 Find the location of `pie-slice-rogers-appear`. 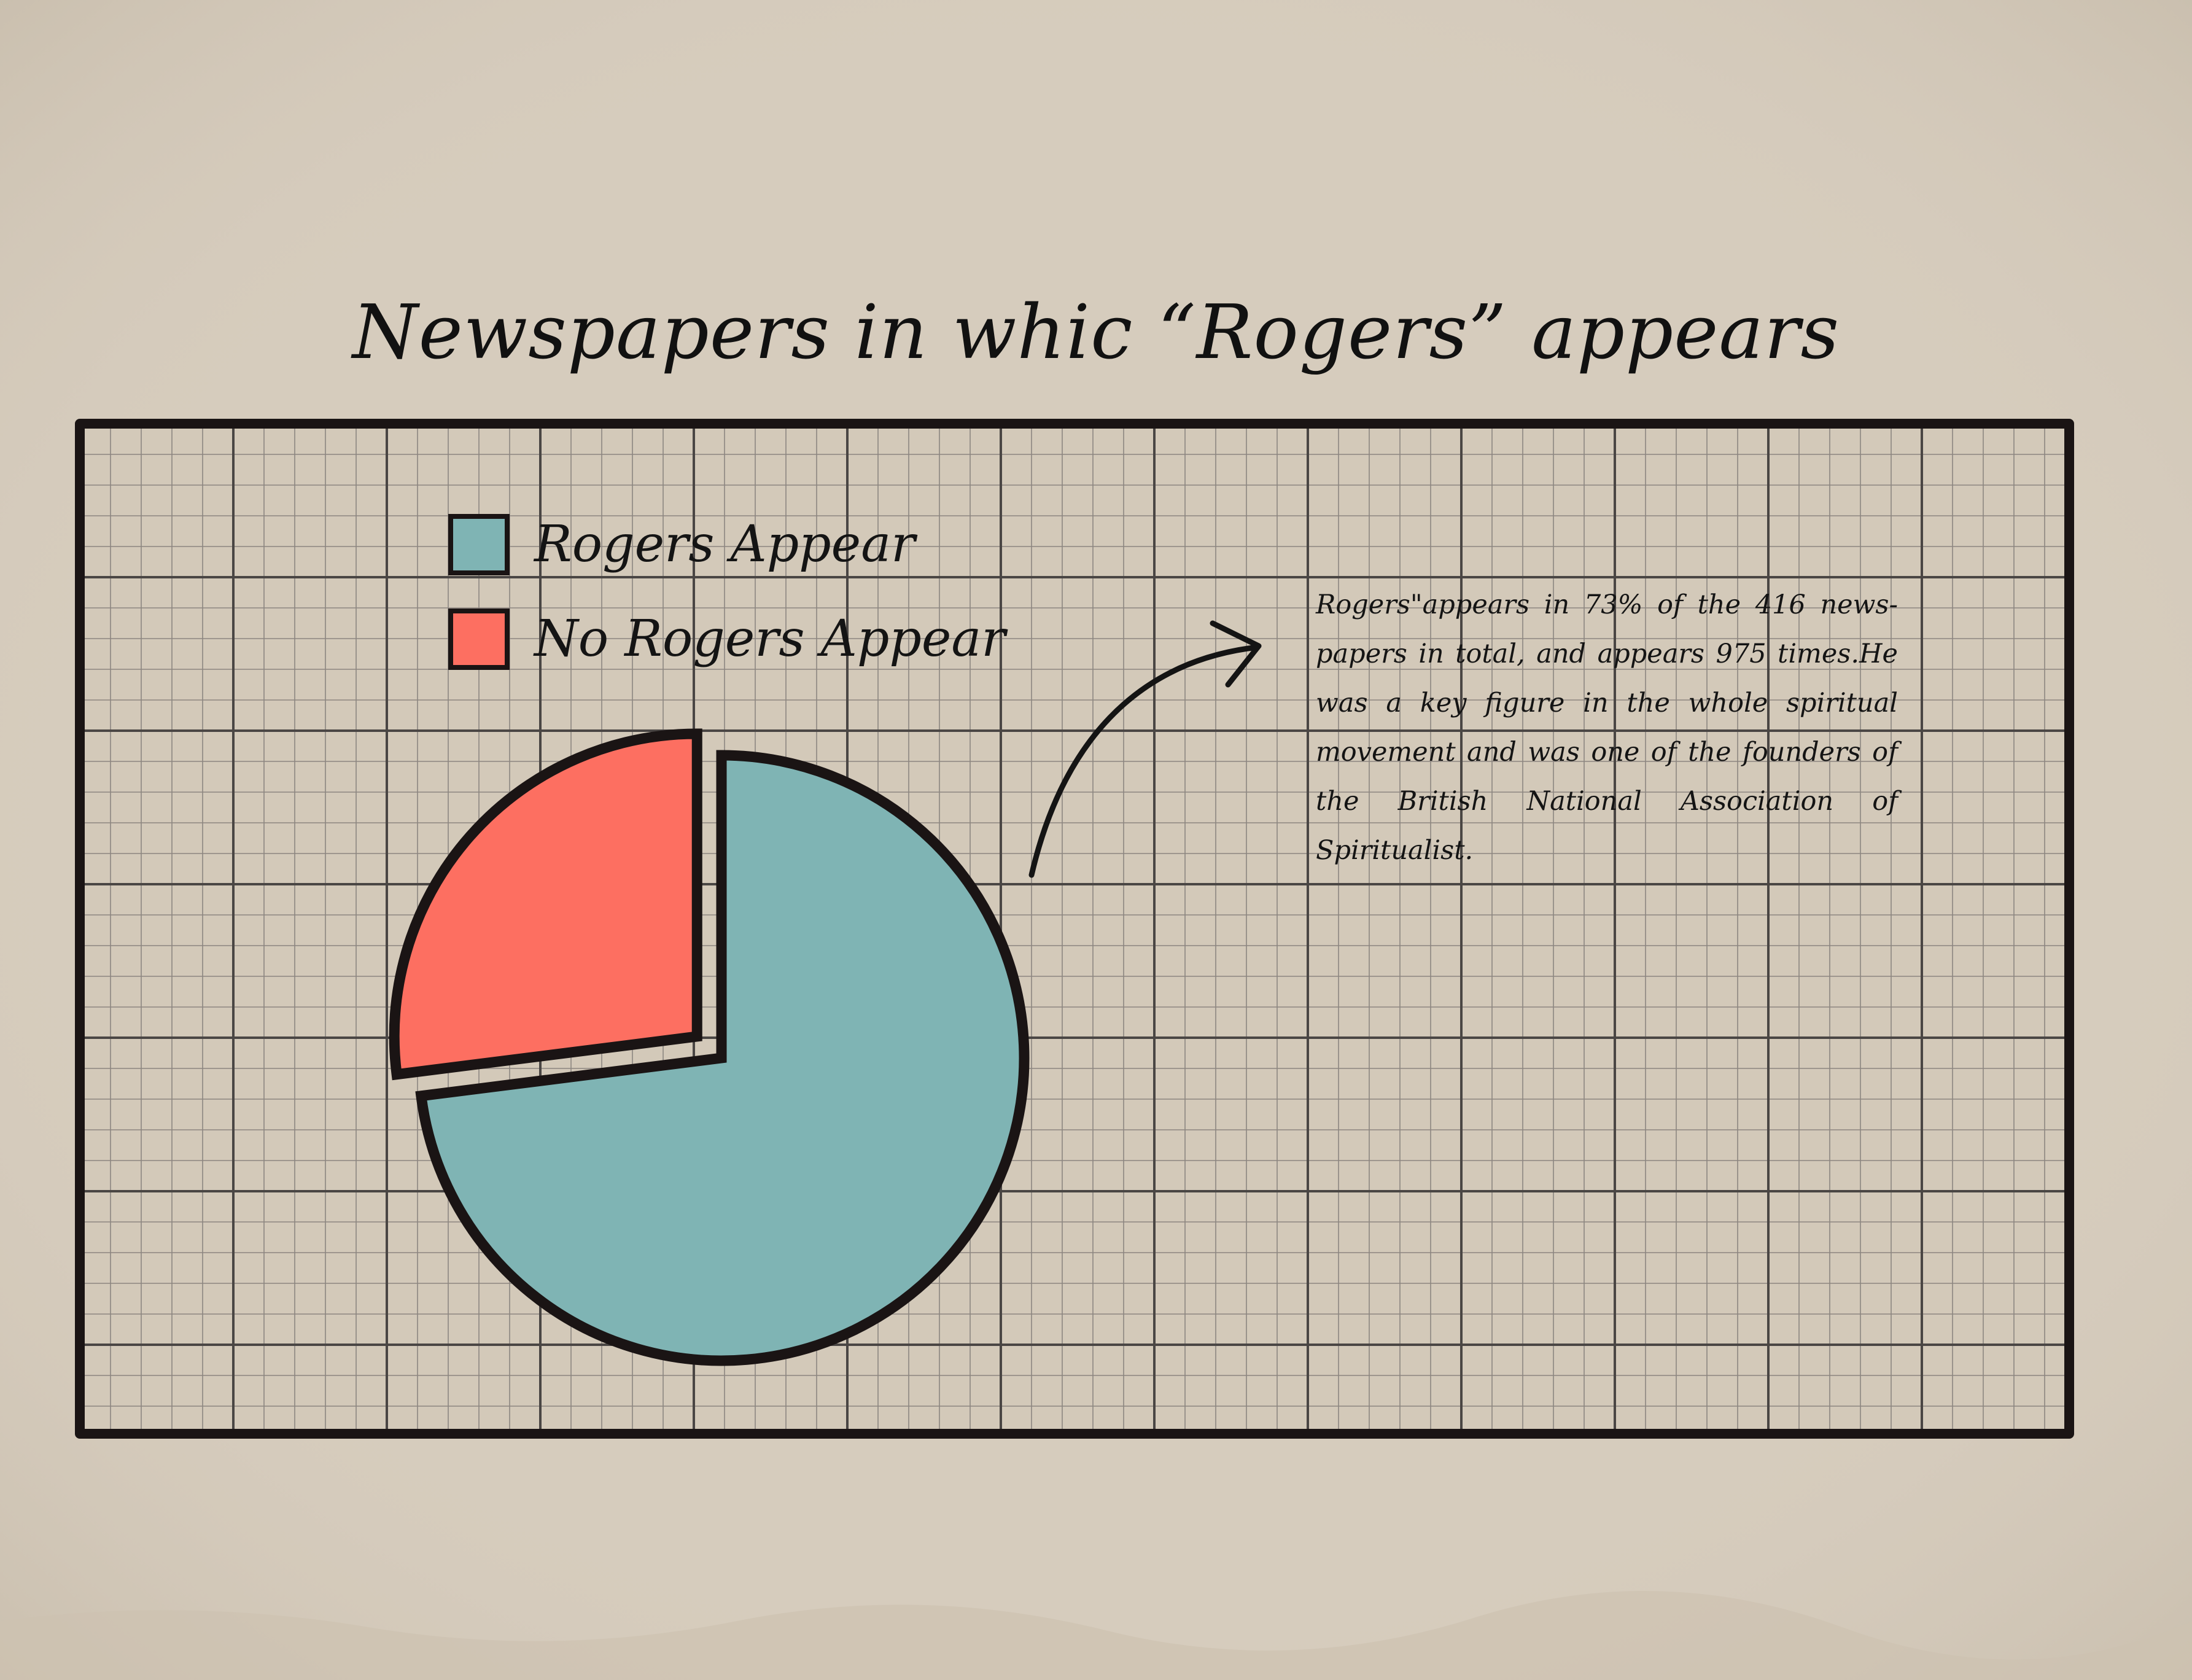

pie-slice-rogers-appear is located at coordinates (722, 1058).